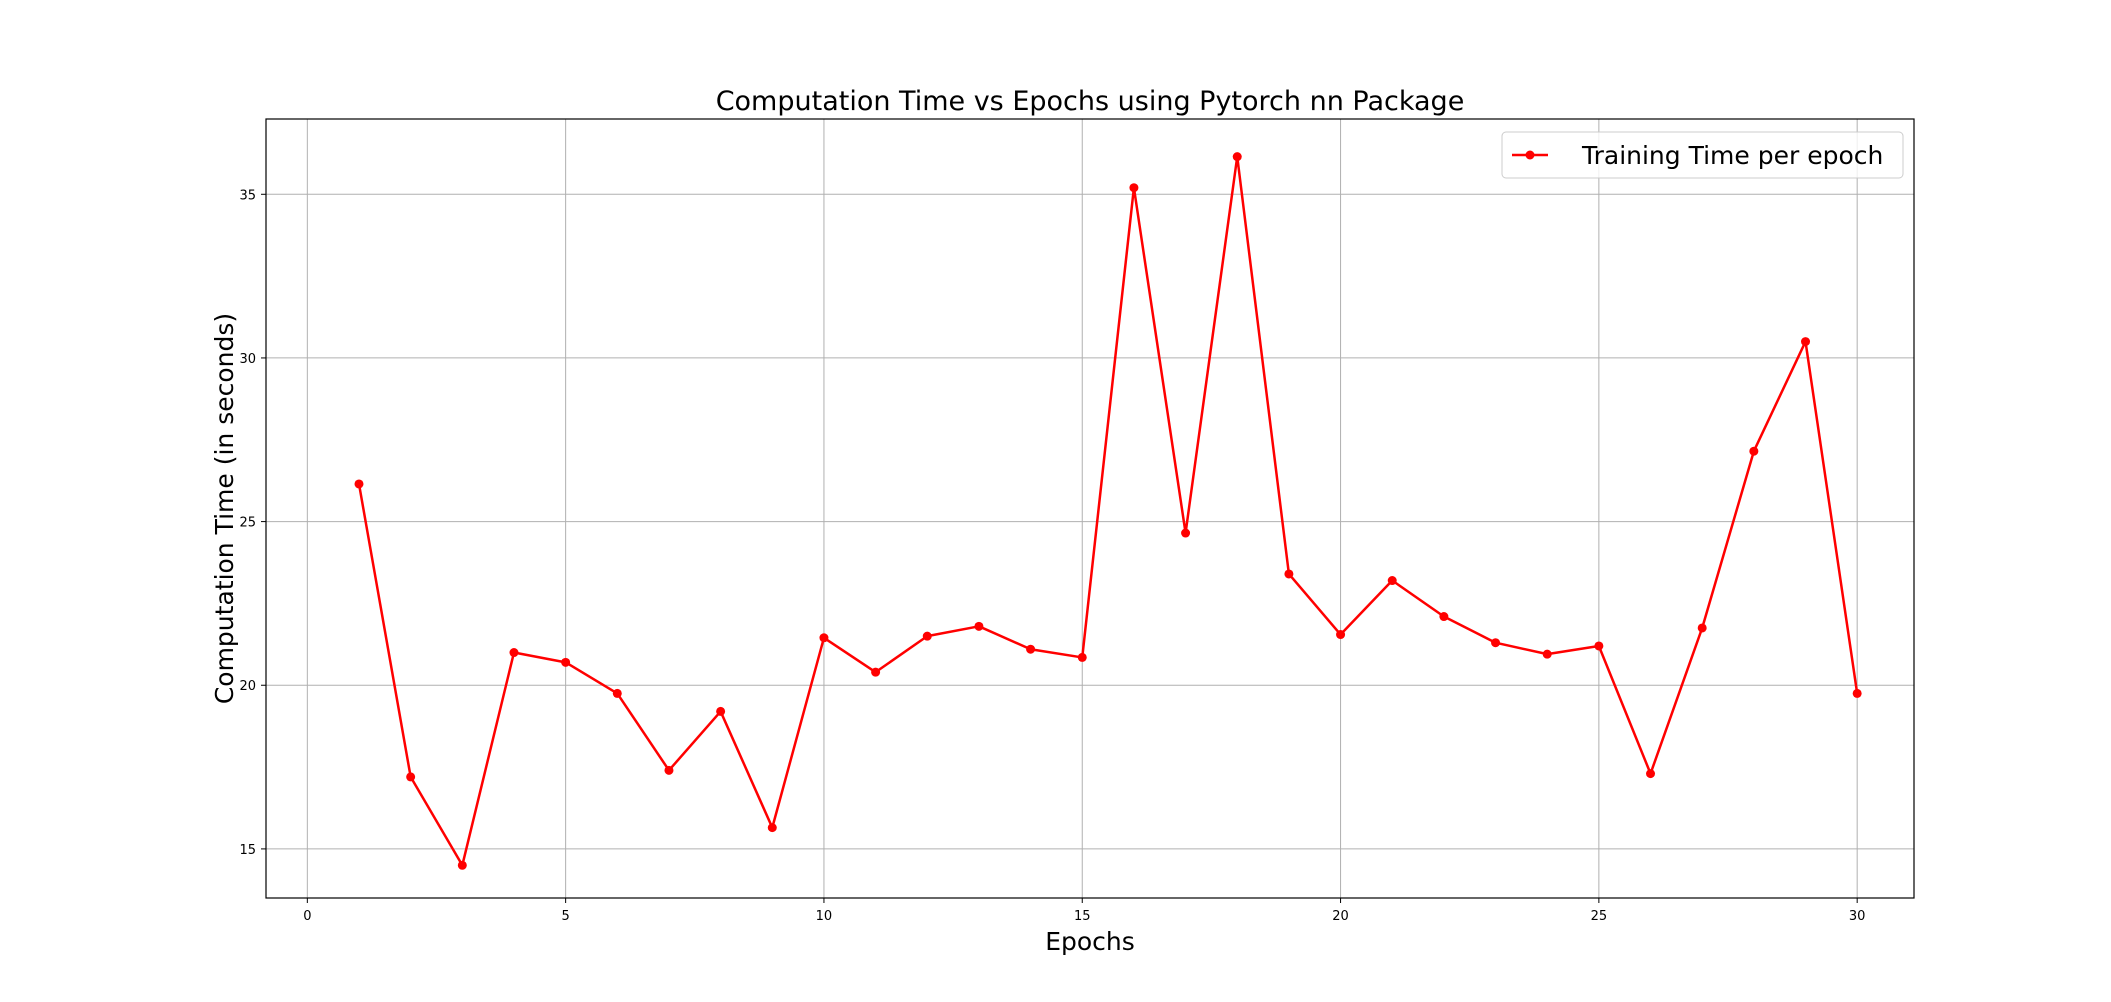  What do you see at coordinates (247, 686) in the screenshot?
I see `y-tick-label: 20` at bounding box center [247, 686].